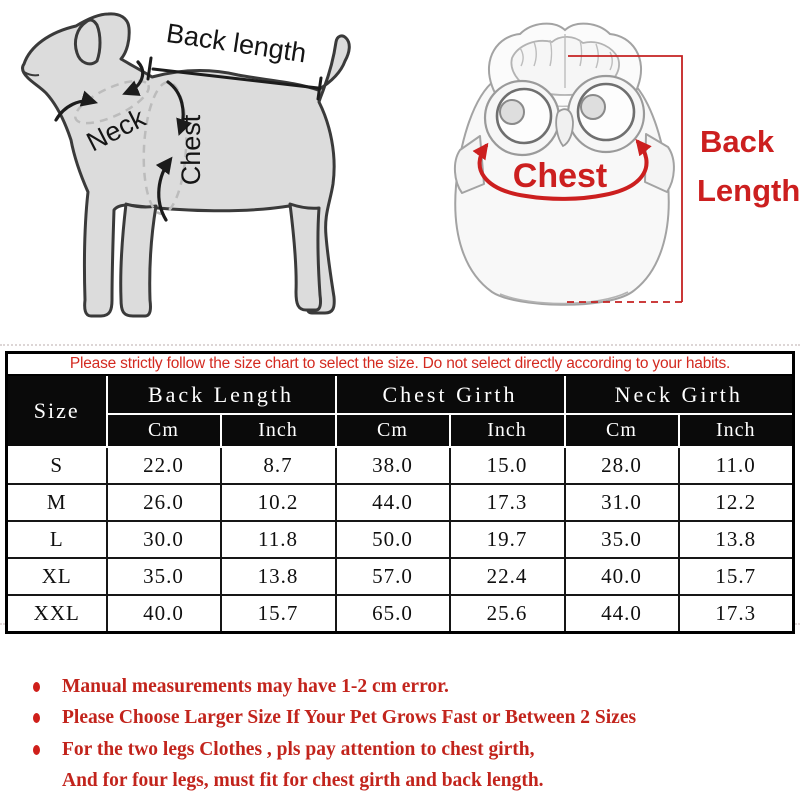 The height and width of the screenshot is (800, 800). I want to click on owl-beak, so click(564, 128).